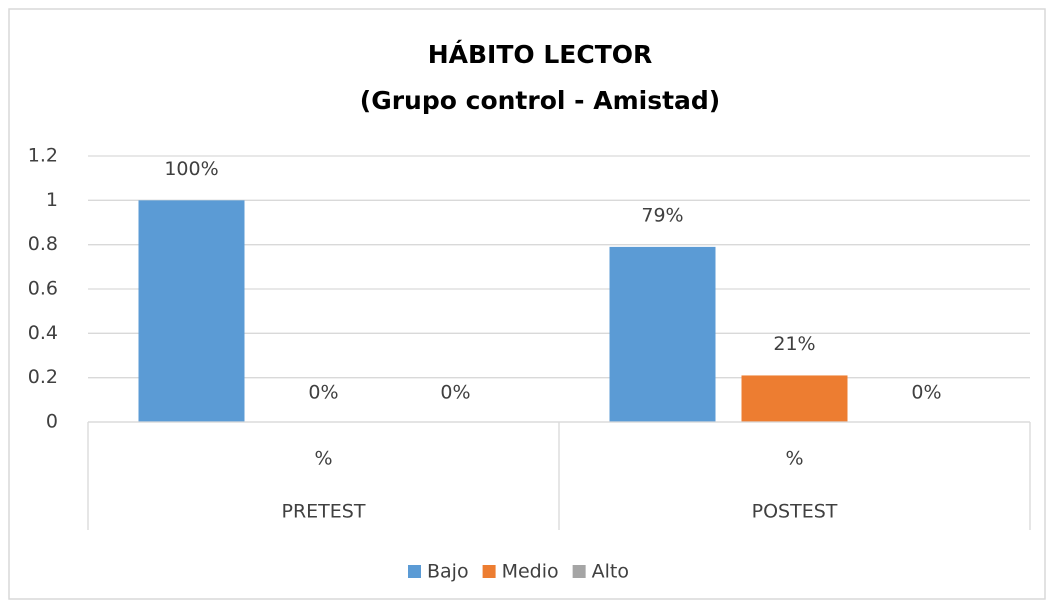 The height and width of the screenshot is (612, 1055). Describe the element at coordinates (324, 512) in the screenshot. I see `group-label: PRETEST` at that location.